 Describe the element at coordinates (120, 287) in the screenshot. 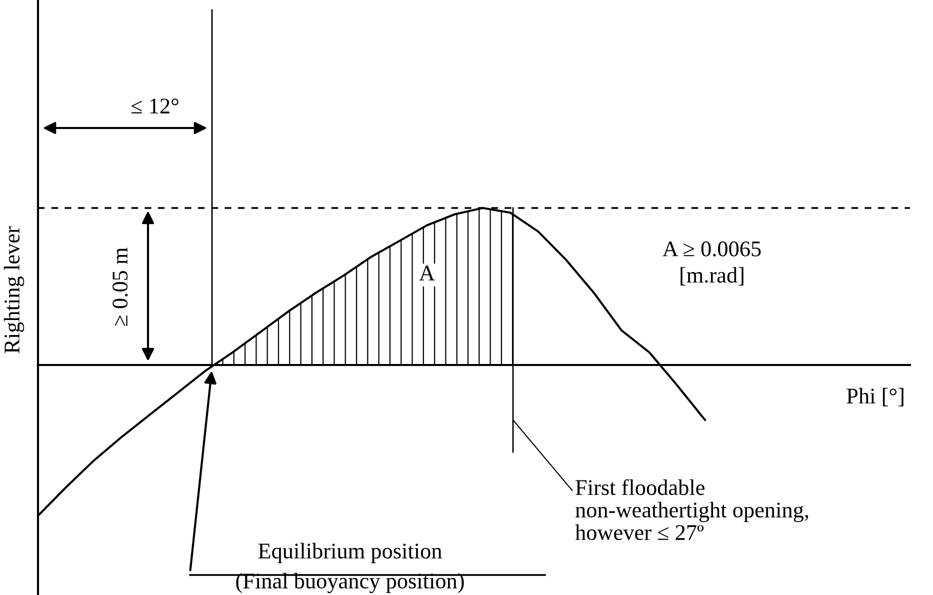

I see `annotation: ≥ 0.05 m` at that location.